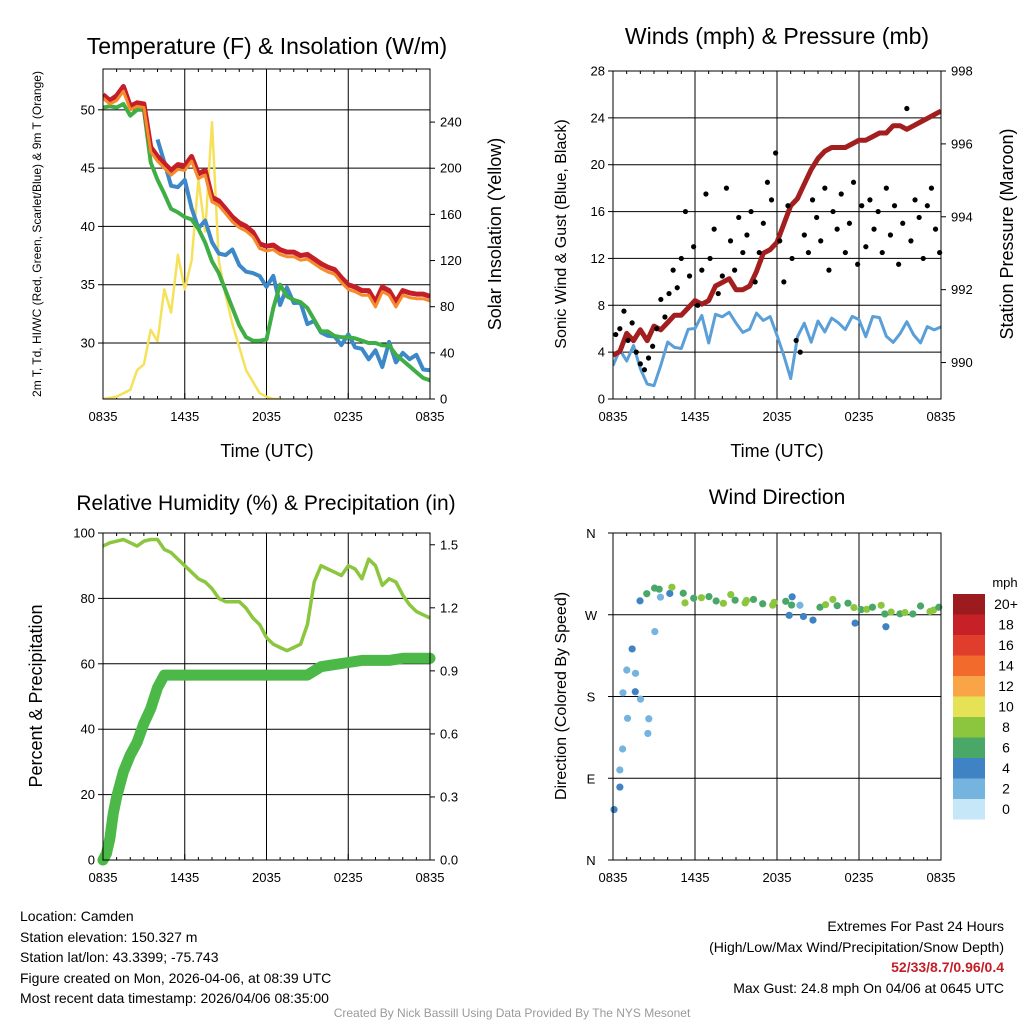 The image size is (1024, 1024). I want to click on y-tick-label: 4, so click(601, 352).